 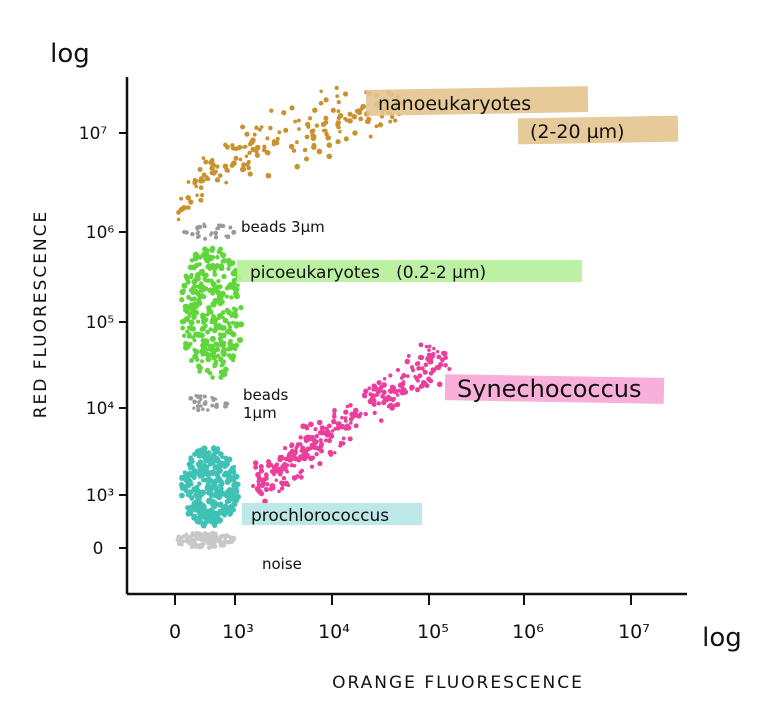 I want to click on x-tick-label-2: 10⁴, so click(x=334, y=632).